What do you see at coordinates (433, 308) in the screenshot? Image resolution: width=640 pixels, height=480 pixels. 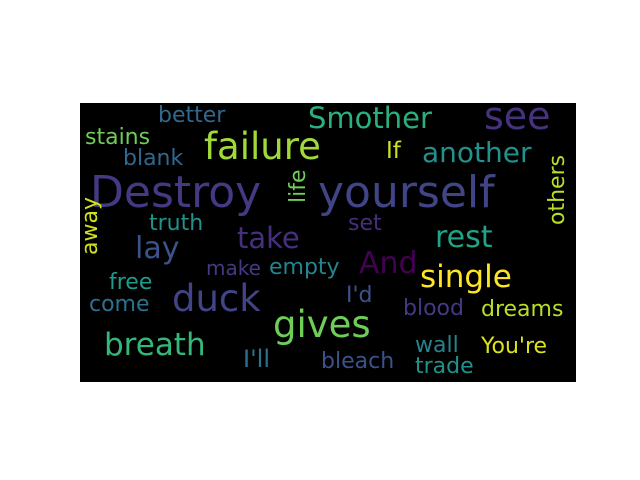 I see `word-blood: blood` at bounding box center [433, 308].